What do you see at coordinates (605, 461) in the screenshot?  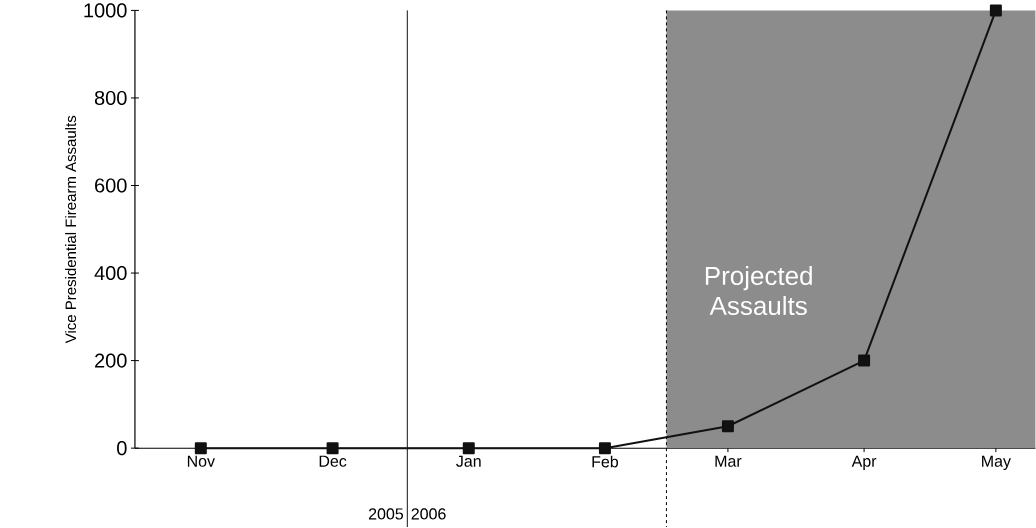 I see `x-tick-label: Feb` at bounding box center [605, 461].